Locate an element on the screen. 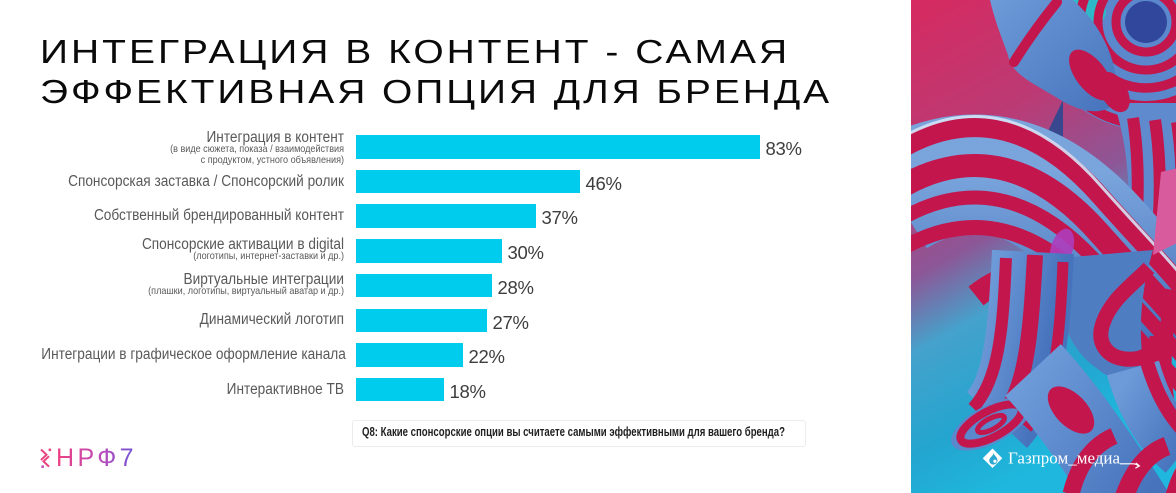  svg-text: Газпром_медиа is located at coordinates (1064, 458).